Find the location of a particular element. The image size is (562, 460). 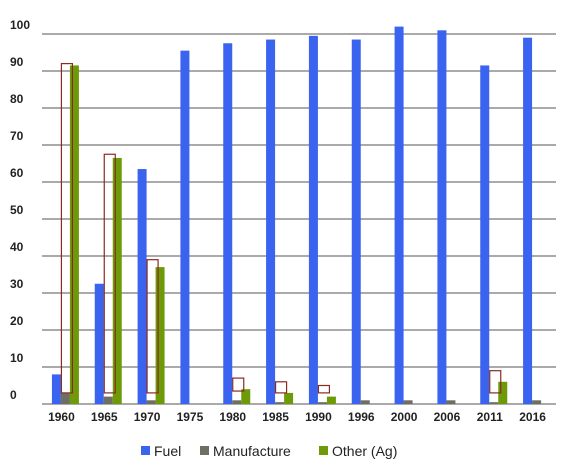

y-tick-label: 30 is located at coordinates (17, 284).